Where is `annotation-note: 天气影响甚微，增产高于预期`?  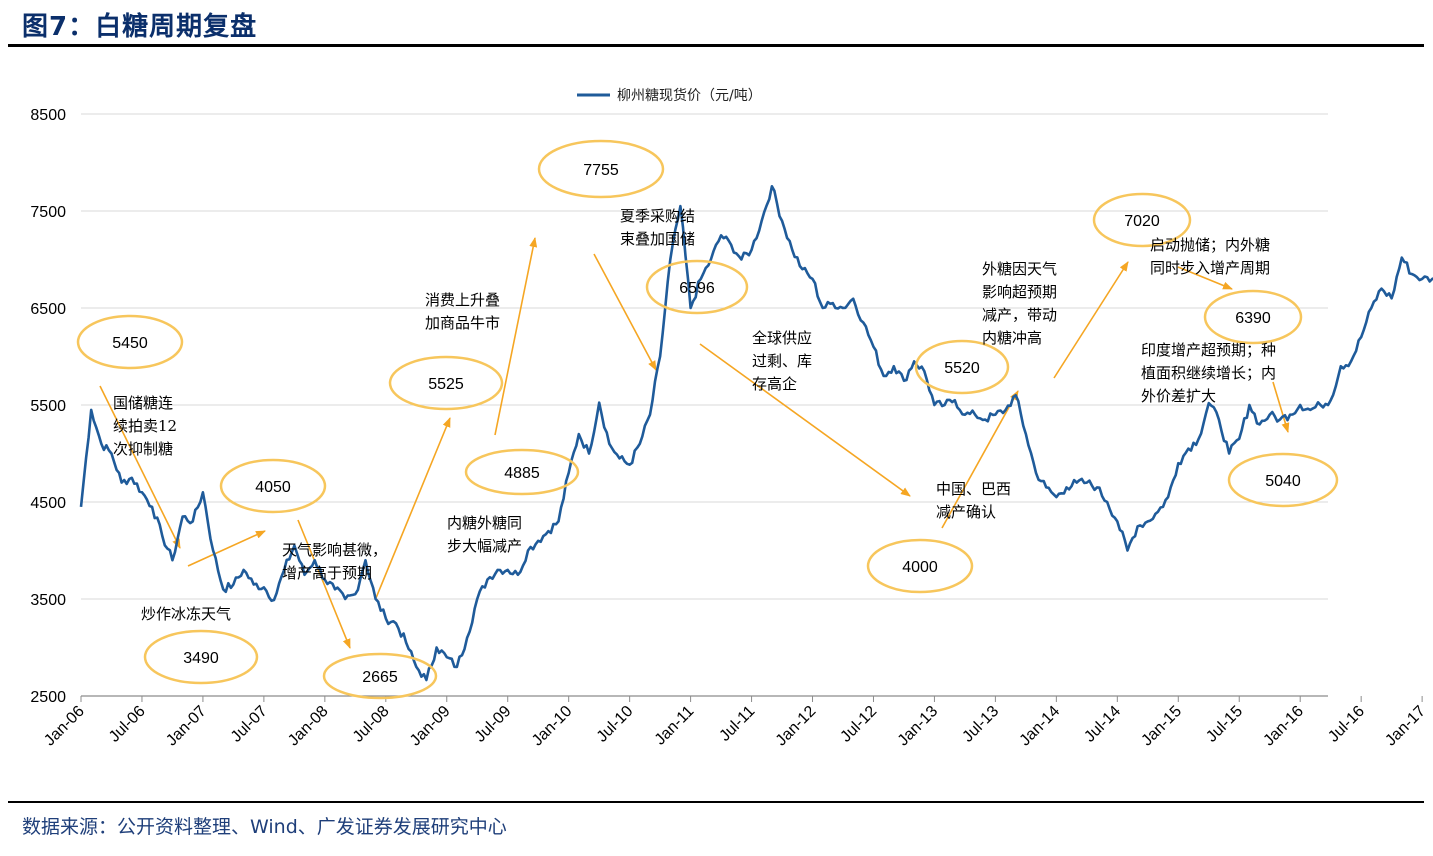
annotation-note: 天气影响甚微，增产高于预期 is located at coordinates (334, 561).